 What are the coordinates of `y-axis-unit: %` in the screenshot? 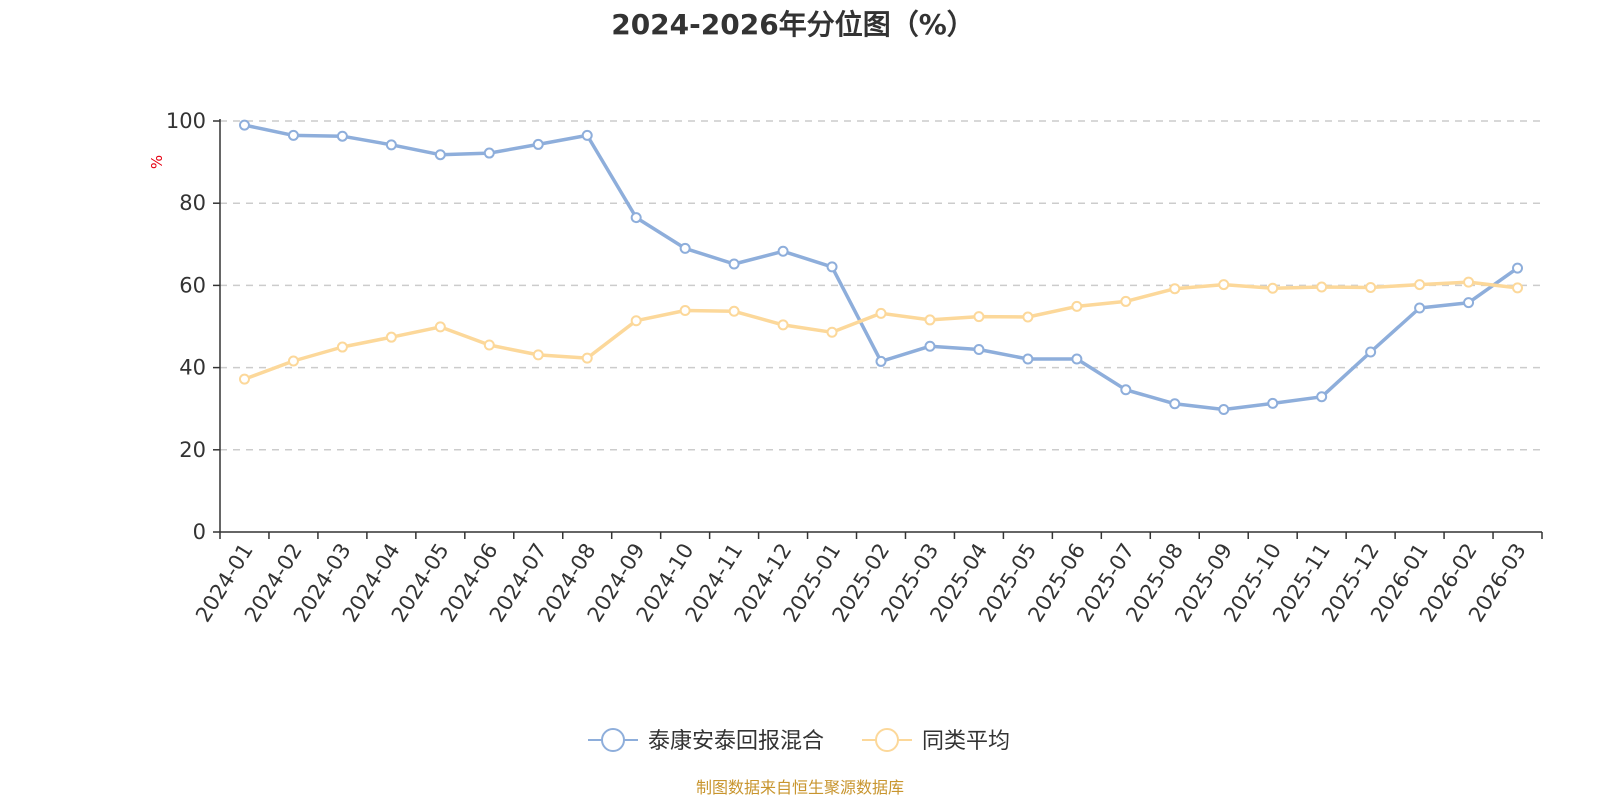 It's located at (157, 162).